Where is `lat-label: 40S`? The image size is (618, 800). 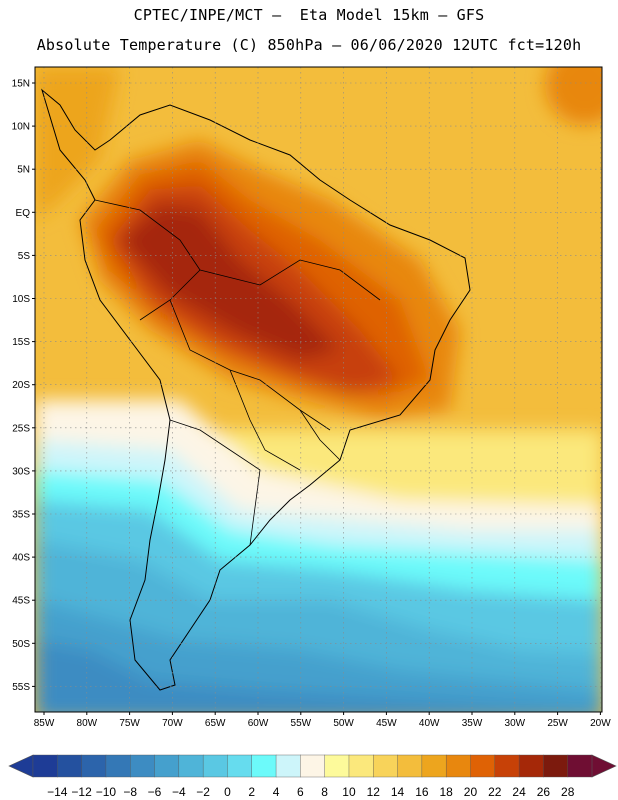 lat-label: 40S is located at coordinates (21, 558).